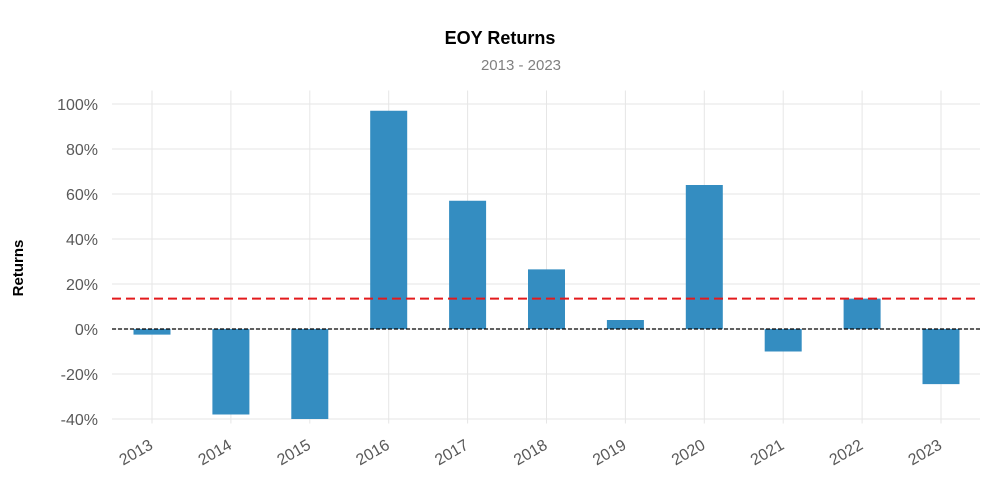 This screenshot has width=1000, height=500. What do you see at coordinates (86, 330) in the screenshot?
I see `y-tick-label: 0%` at bounding box center [86, 330].